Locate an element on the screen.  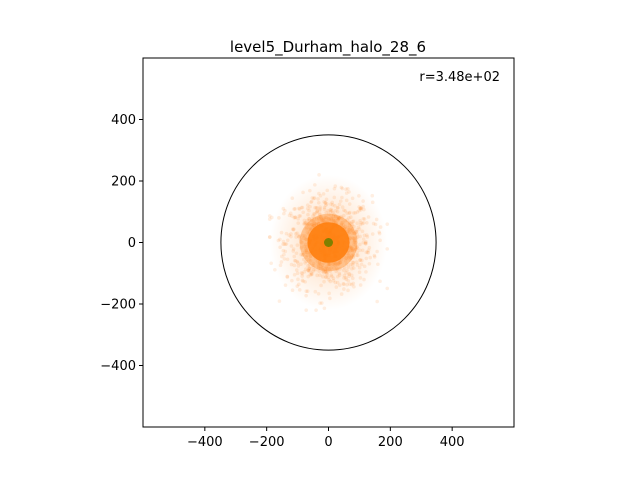
particle-cloud is located at coordinates (328, 242).